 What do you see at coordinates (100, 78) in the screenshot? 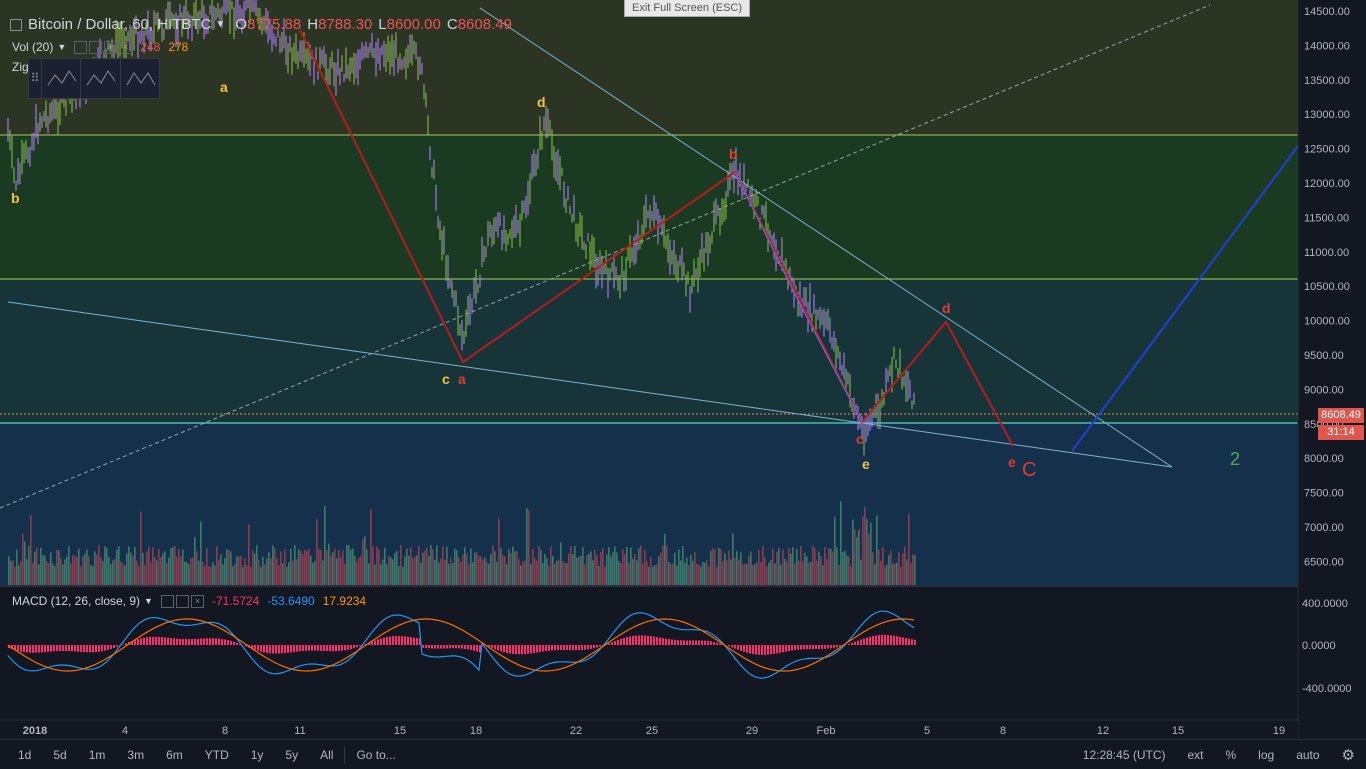
I see `pattern-ae-icon` at bounding box center [100, 78].